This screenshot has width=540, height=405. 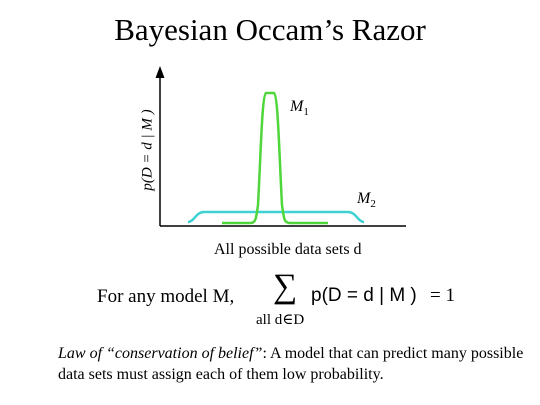 I want to click on equation-rhs: = 1, so click(x=442, y=295).